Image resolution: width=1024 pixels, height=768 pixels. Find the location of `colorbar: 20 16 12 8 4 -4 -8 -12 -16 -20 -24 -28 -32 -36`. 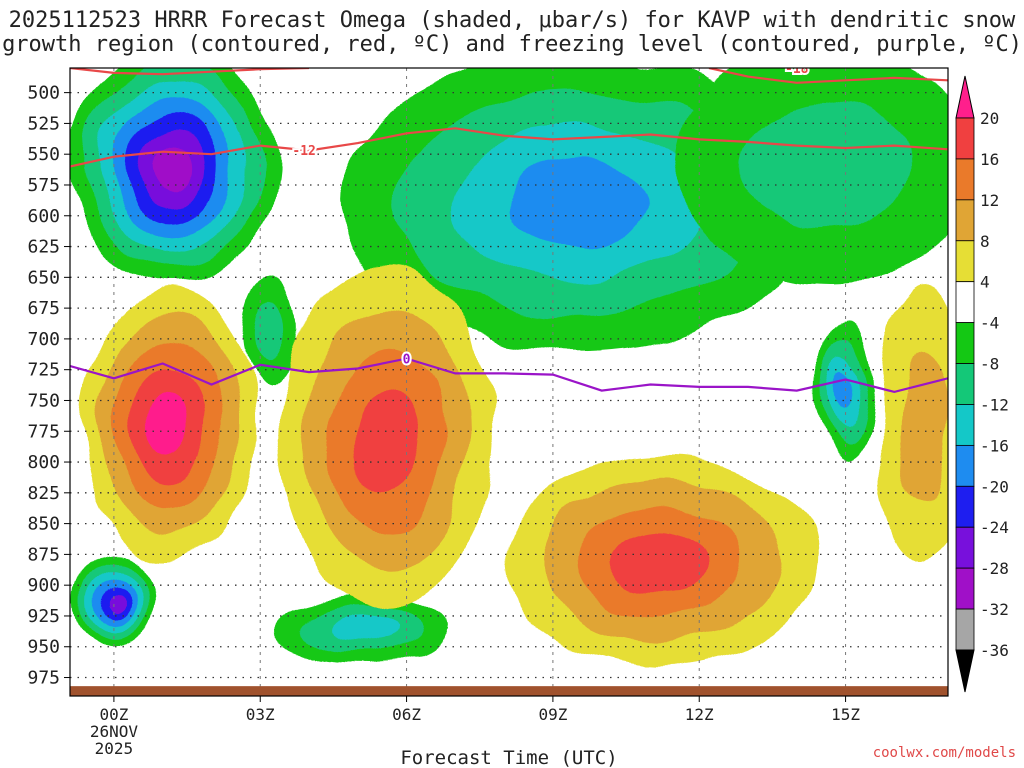

colorbar: 20 16 12 8 4 -4 -8 -12 -16 -20 -24 -28 -32 -36 is located at coordinates (982, 384).